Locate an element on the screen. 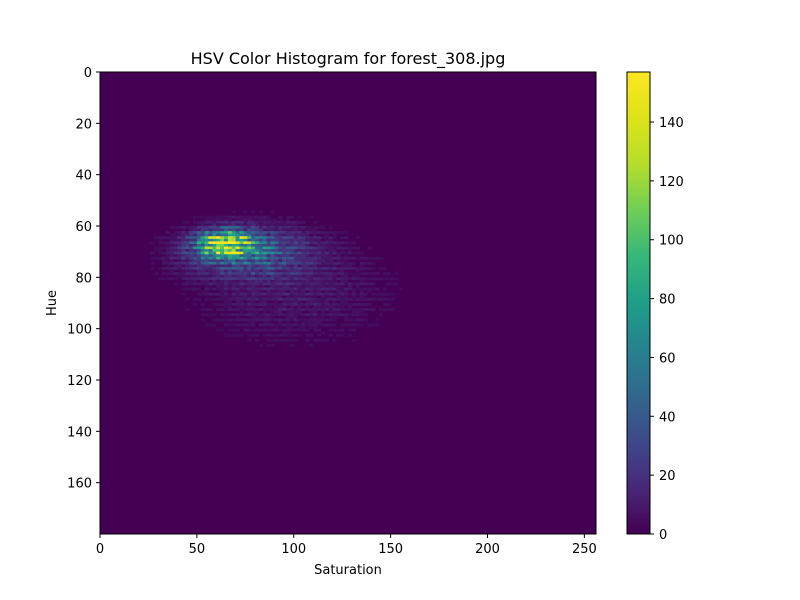 The height and width of the screenshot is (600, 800). y-tick-label-4: 80 is located at coordinates (83, 278).